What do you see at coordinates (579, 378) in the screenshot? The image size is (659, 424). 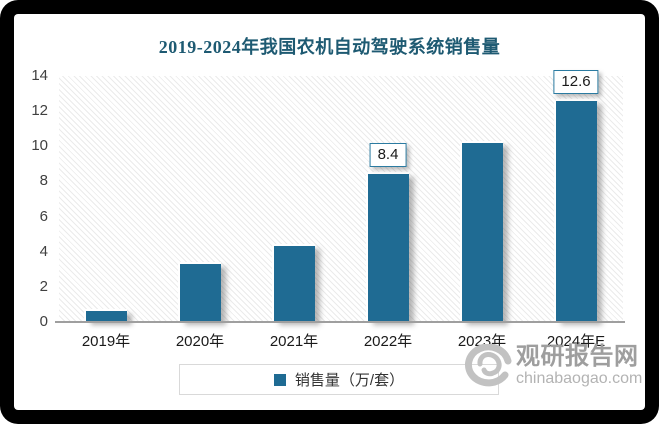 I see `watermark-site-url: chinabaogao.com` at bounding box center [579, 378].